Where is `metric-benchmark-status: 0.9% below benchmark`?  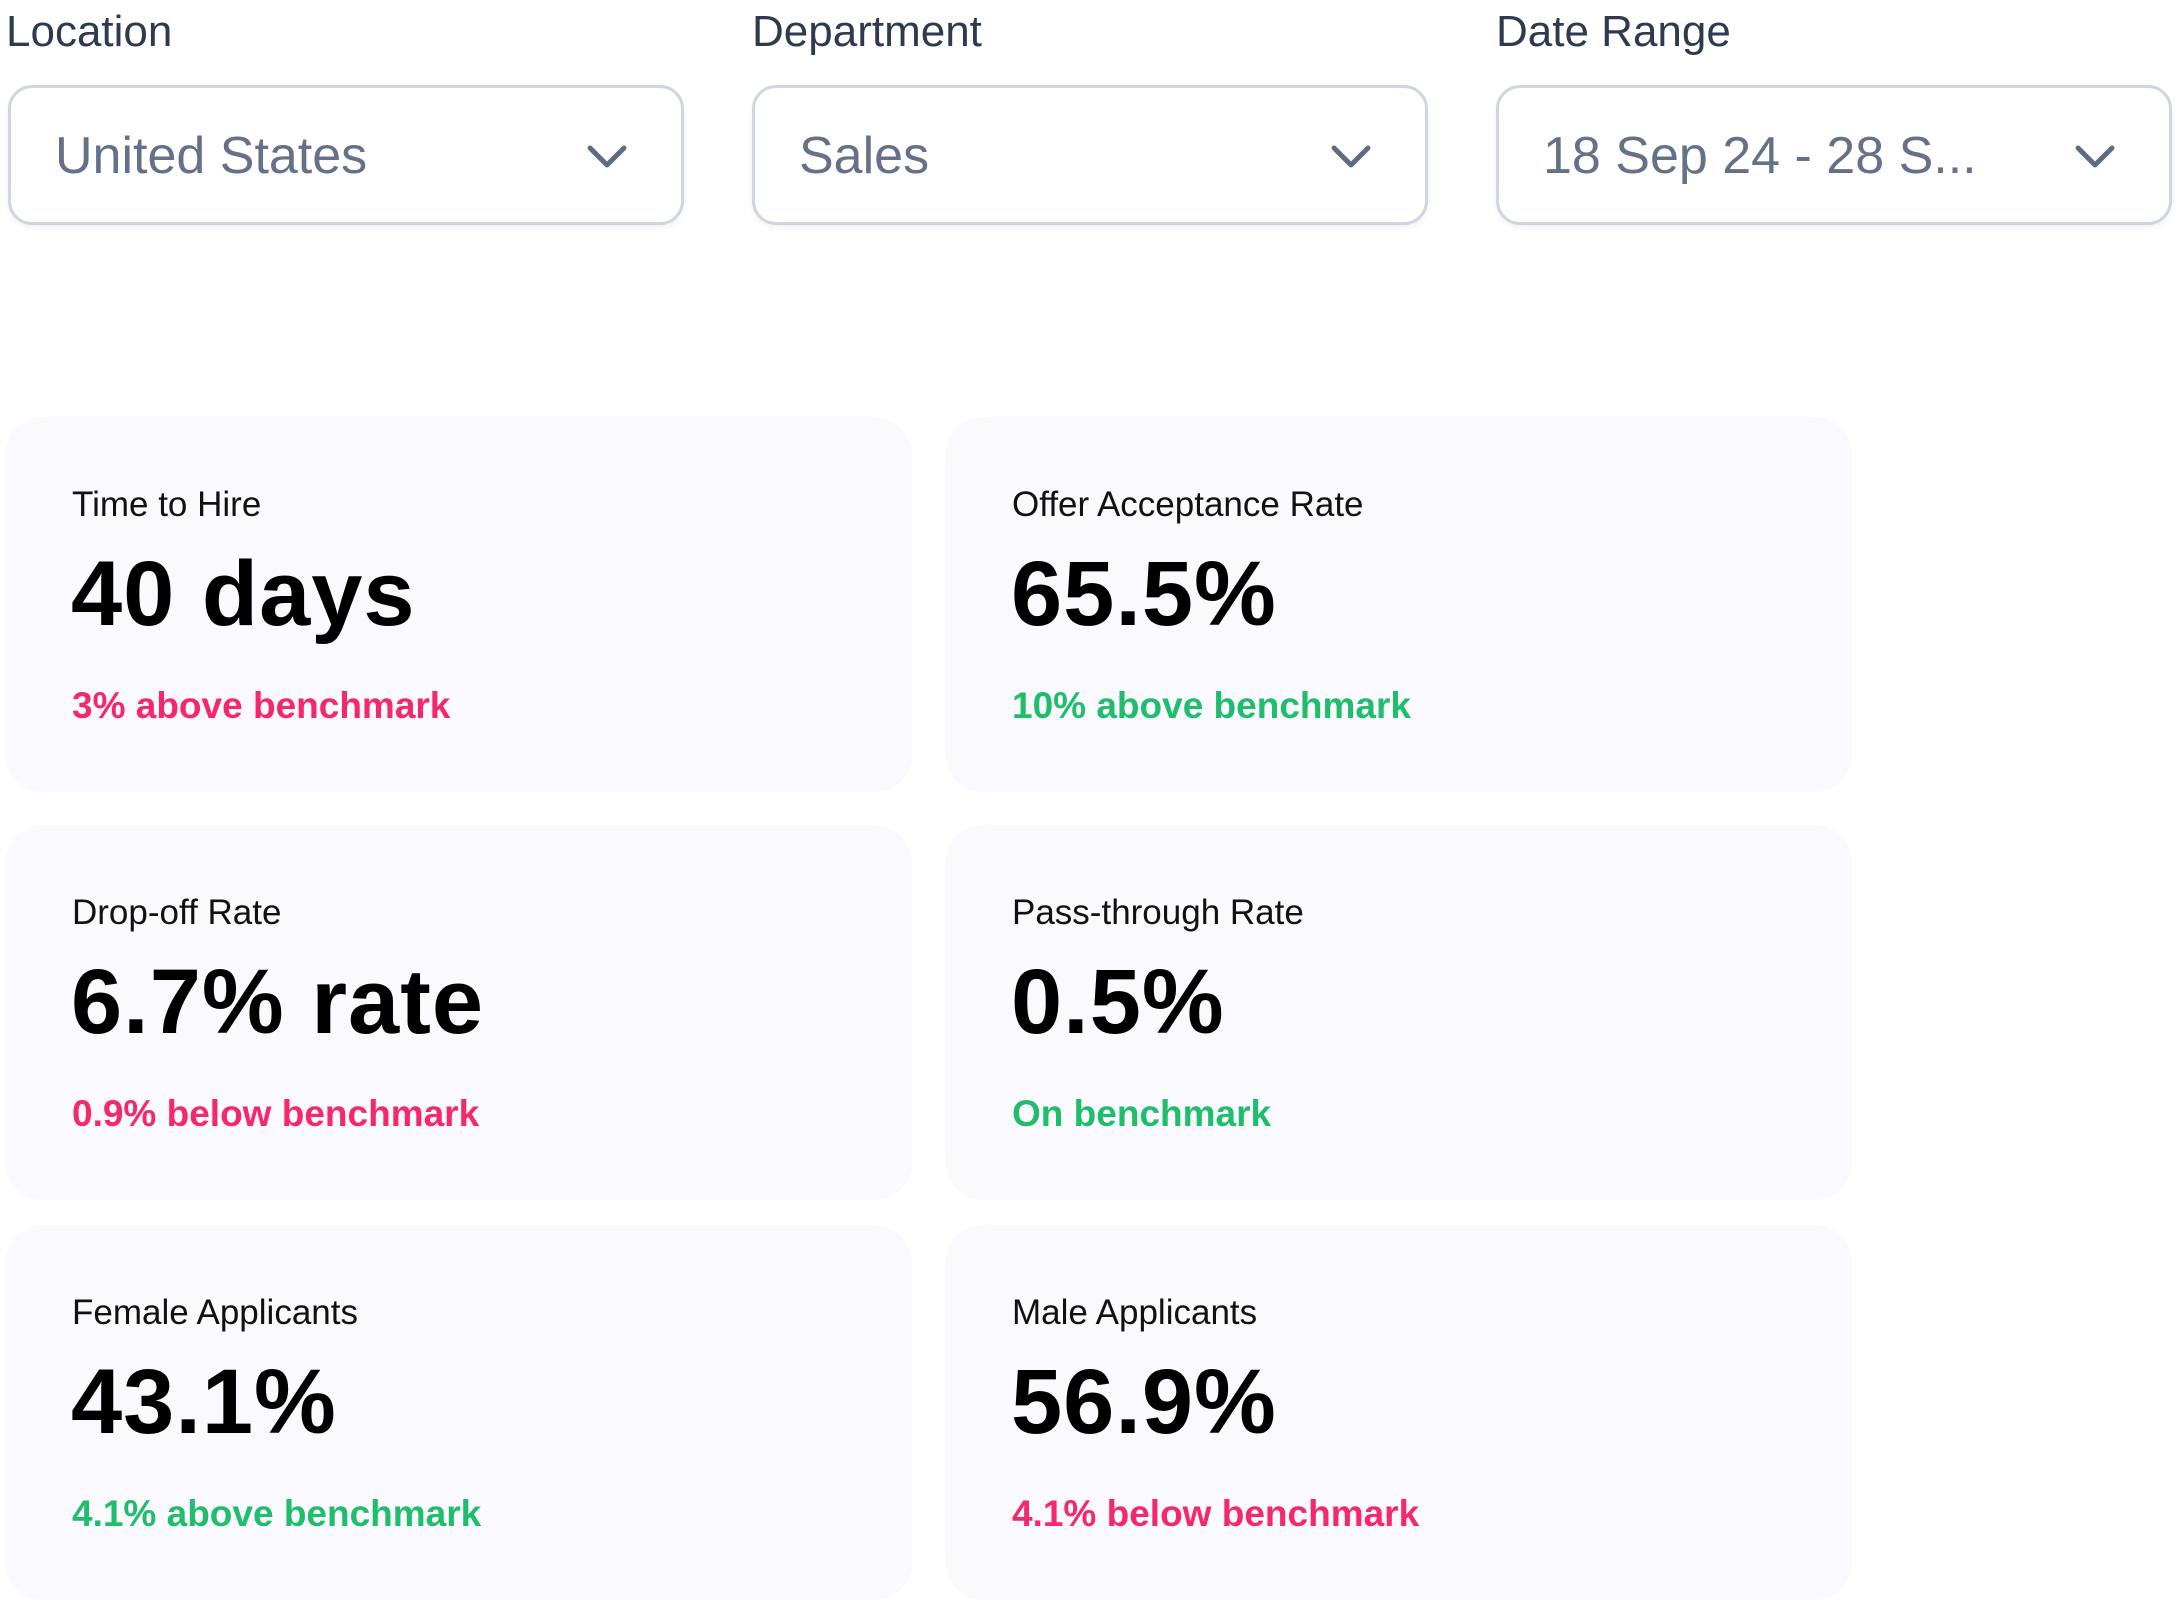 metric-benchmark-status: 0.9% below benchmark is located at coordinates (276, 1113).